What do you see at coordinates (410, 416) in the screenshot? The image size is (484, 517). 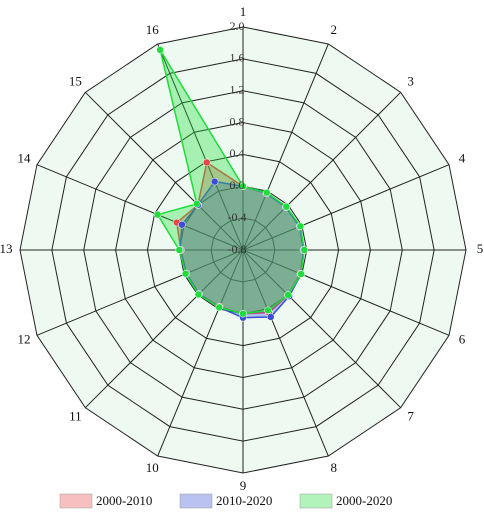 I see `category-label: 7` at bounding box center [410, 416].